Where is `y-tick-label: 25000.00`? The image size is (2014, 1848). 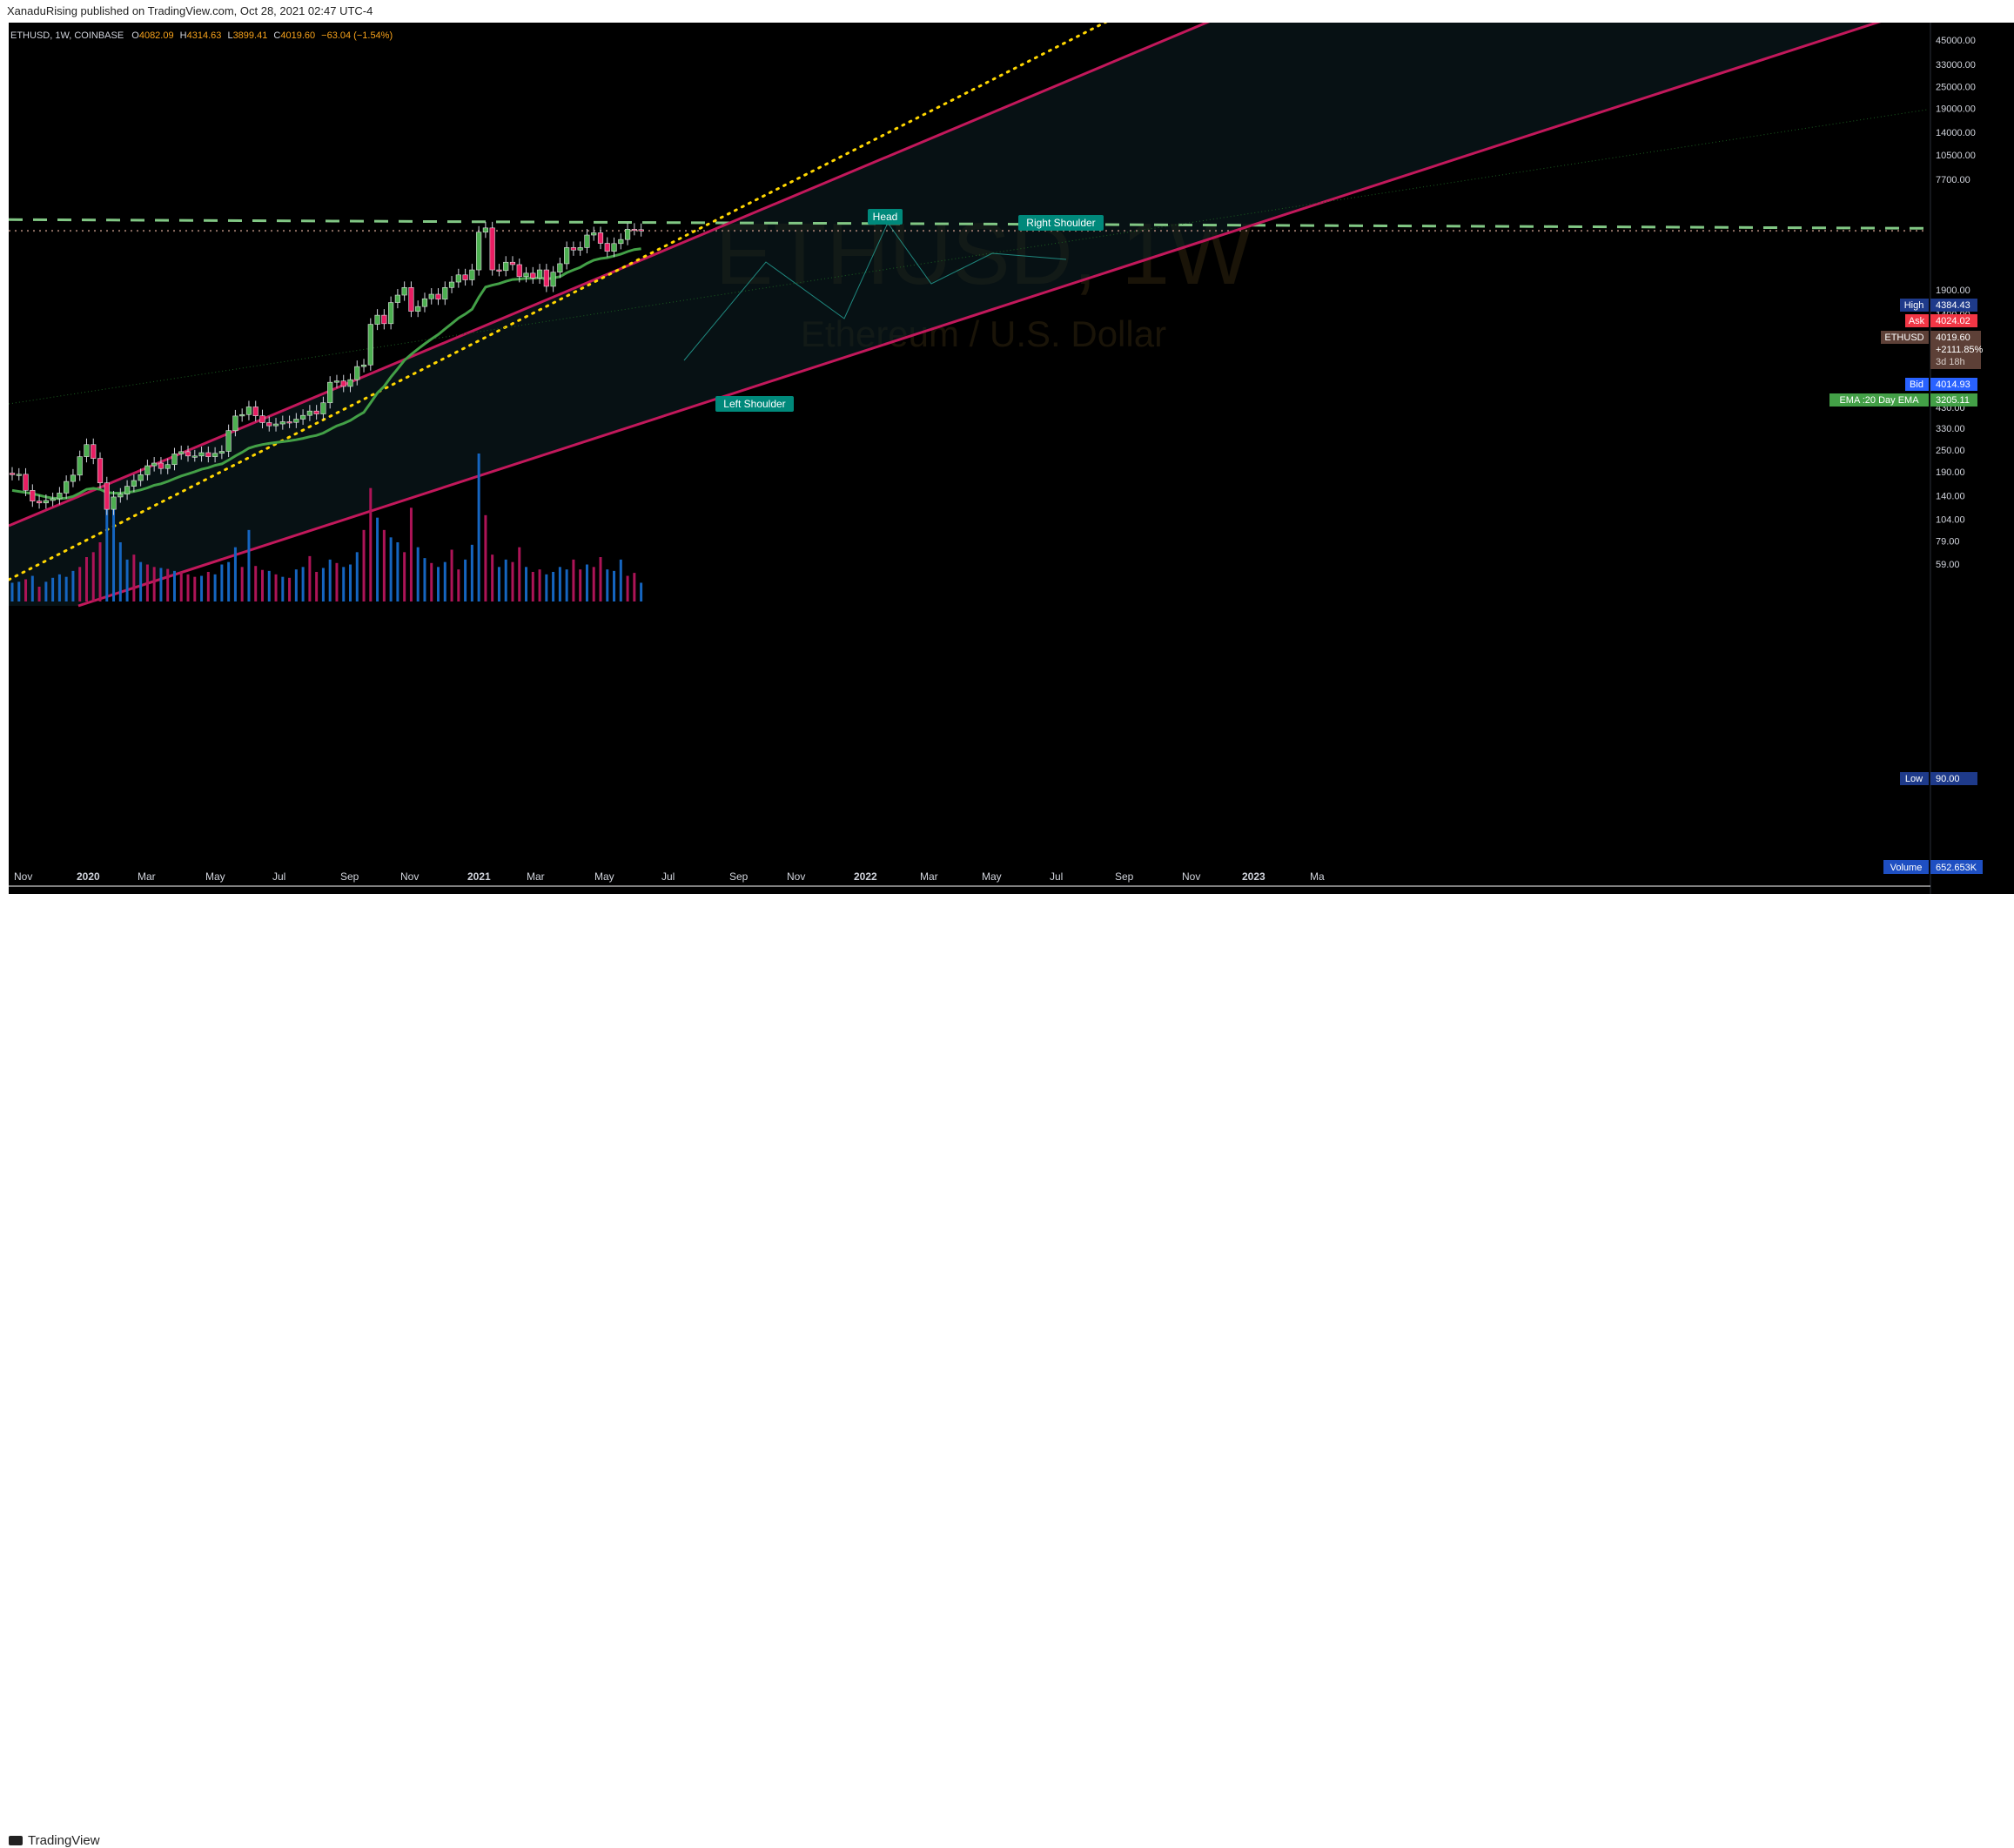
y-tick-label: 25000.00 is located at coordinates (1956, 87).